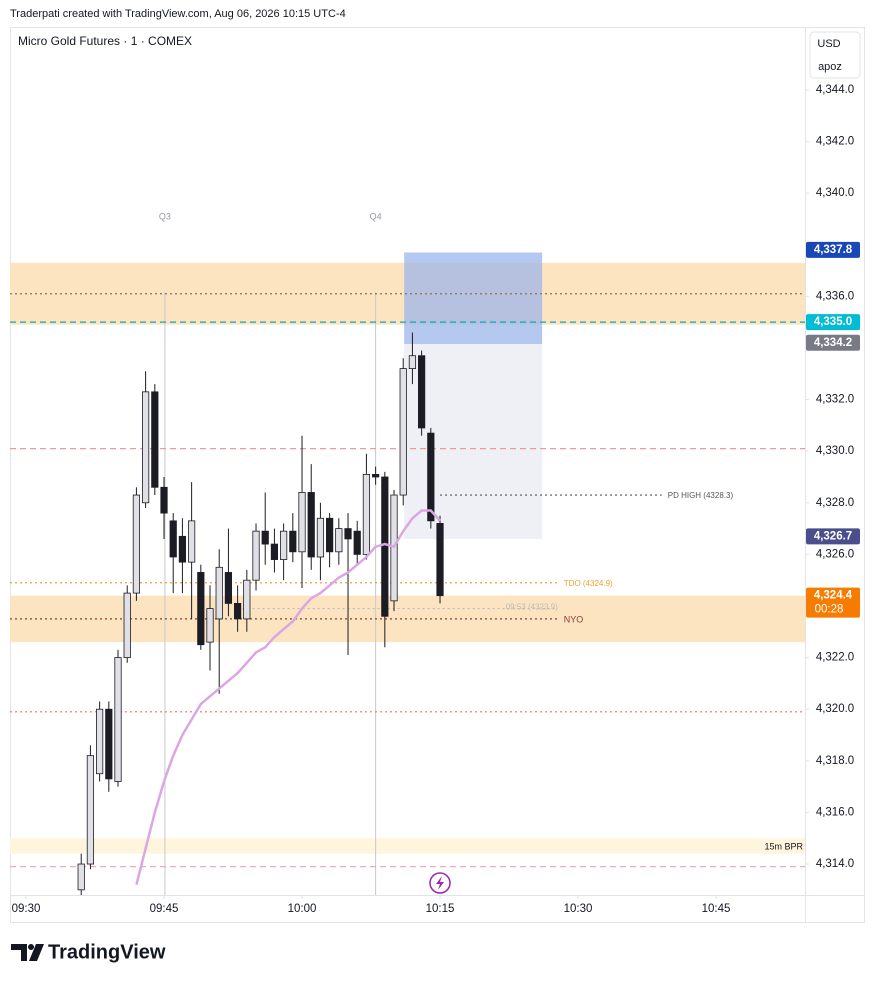  I want to click on x-tick-label: 09:45, so click(164, 909).